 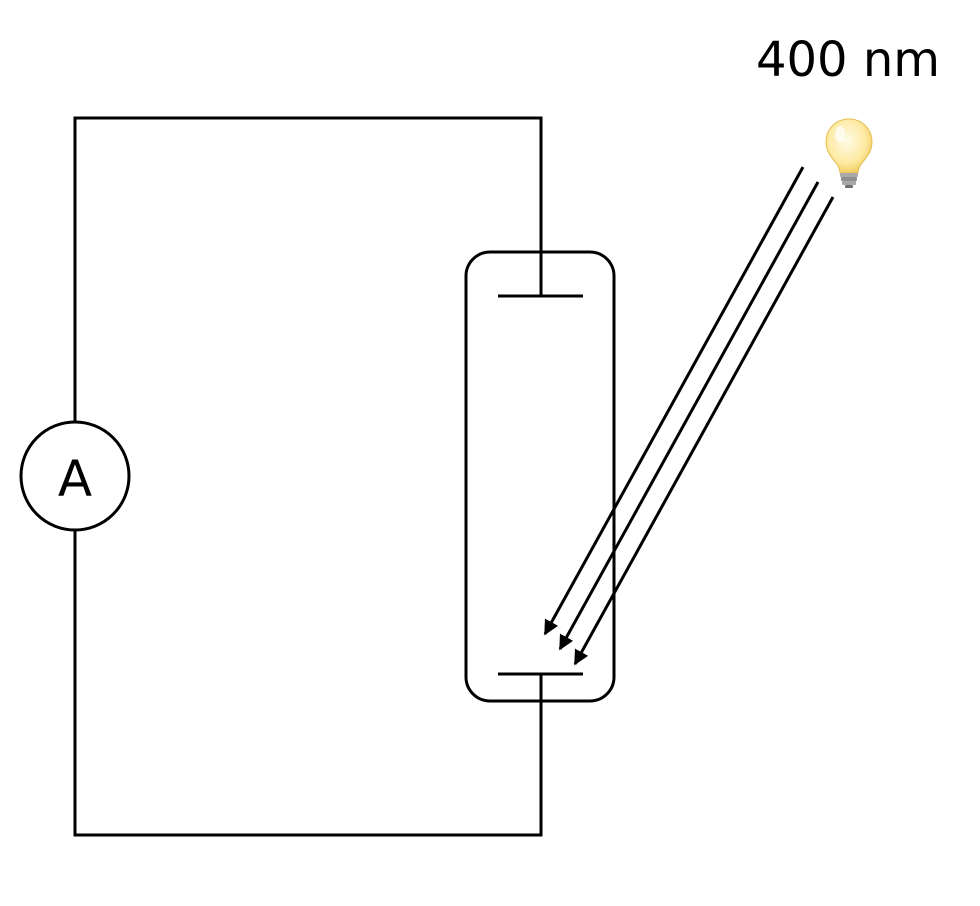 I want to click on light-bulb-icon, so click(x=849, y=153).